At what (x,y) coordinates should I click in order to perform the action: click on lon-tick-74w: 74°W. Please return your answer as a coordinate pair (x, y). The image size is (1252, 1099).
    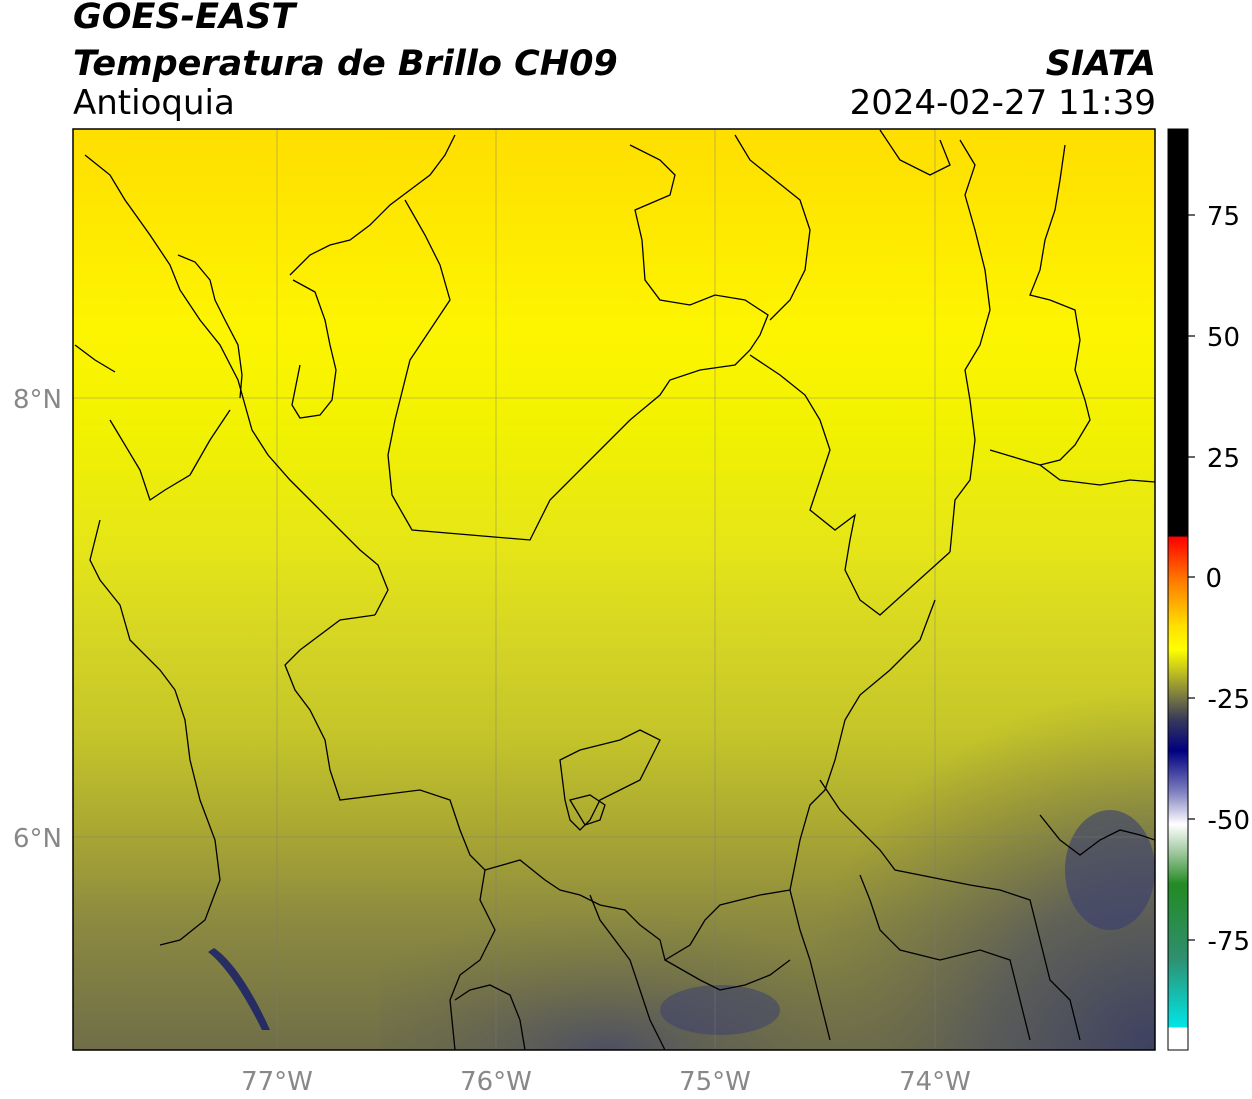
    Looking at the image, I should click on (935, 1082).